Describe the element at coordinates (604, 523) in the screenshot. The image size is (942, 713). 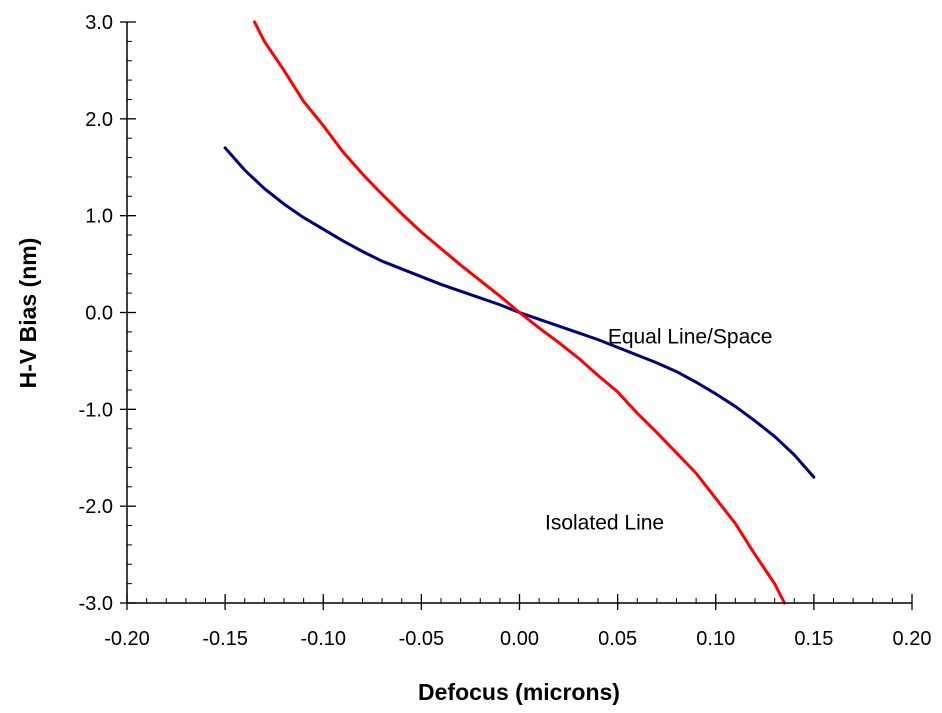
I see `annotation-isolated-line: Isolated Line` at that location.